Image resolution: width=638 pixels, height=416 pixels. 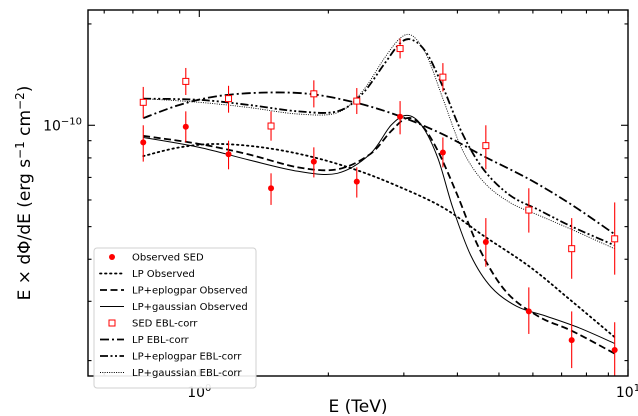 I want to click on y-axis-label-cm-exponent: −2, so click(x=20, y=101).